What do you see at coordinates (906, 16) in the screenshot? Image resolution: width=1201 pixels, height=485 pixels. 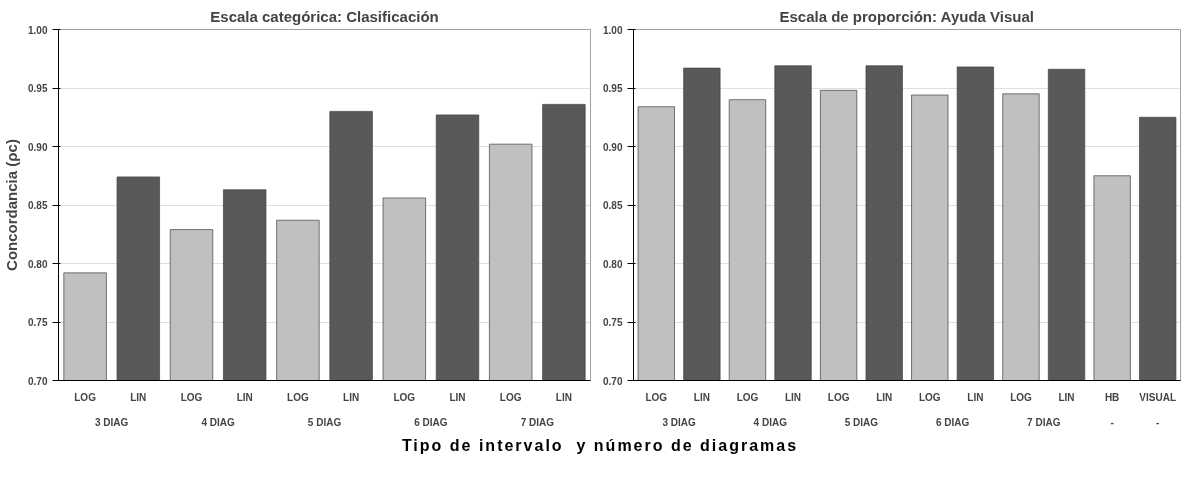 I see `chart-title: Escala de proporción: Ayuda Visual` at bounding box center [906, 16].